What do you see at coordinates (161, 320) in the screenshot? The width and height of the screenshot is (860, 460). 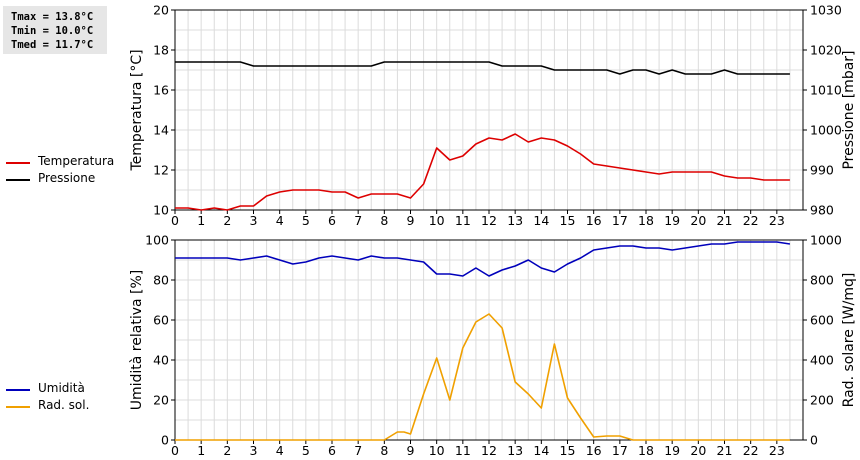 I see `y-tick-label-left: 60` at bounding box center [161, 320].